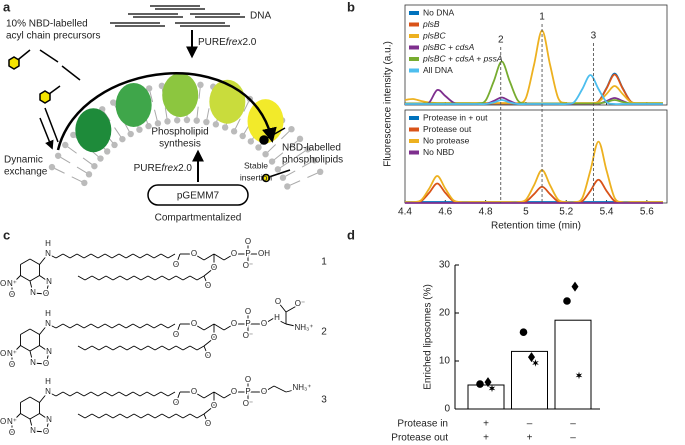  Describe the element at coordinates (198, 195) in the screenshot. I see `plasmid-box` at that location.